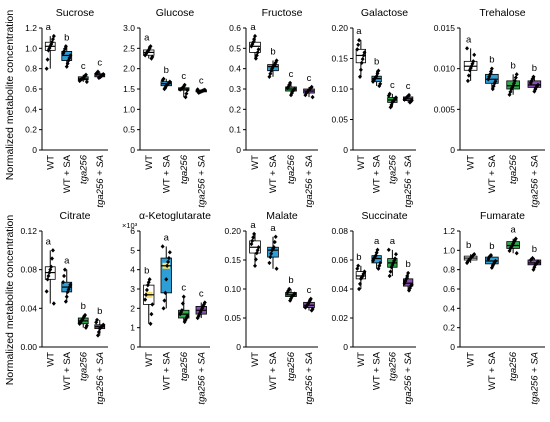  I want to click on y-tick-label: 0.20, so click(232, 231).